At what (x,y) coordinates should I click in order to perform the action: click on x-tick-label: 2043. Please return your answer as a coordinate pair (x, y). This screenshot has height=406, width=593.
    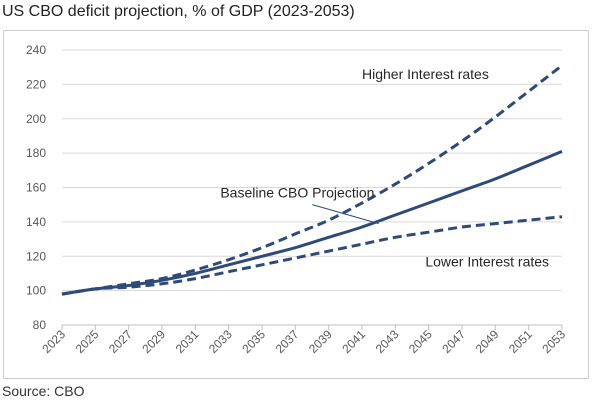
    Looking at the image, I should click on (387, 341).